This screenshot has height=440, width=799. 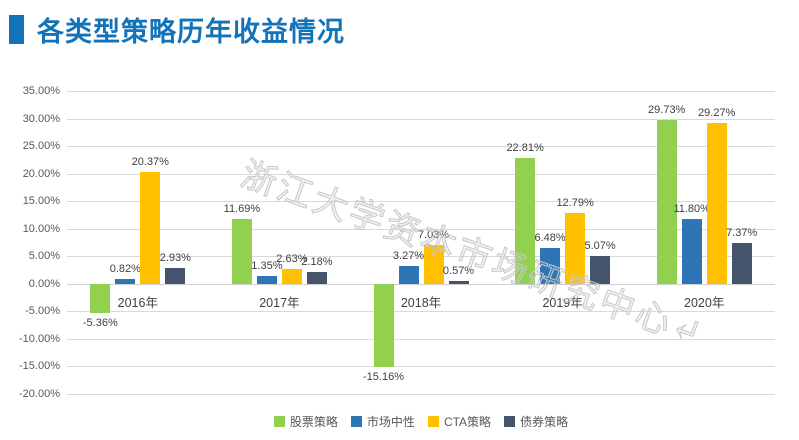 I want to click on title-bullet-icon, so click(x=16, y=29).